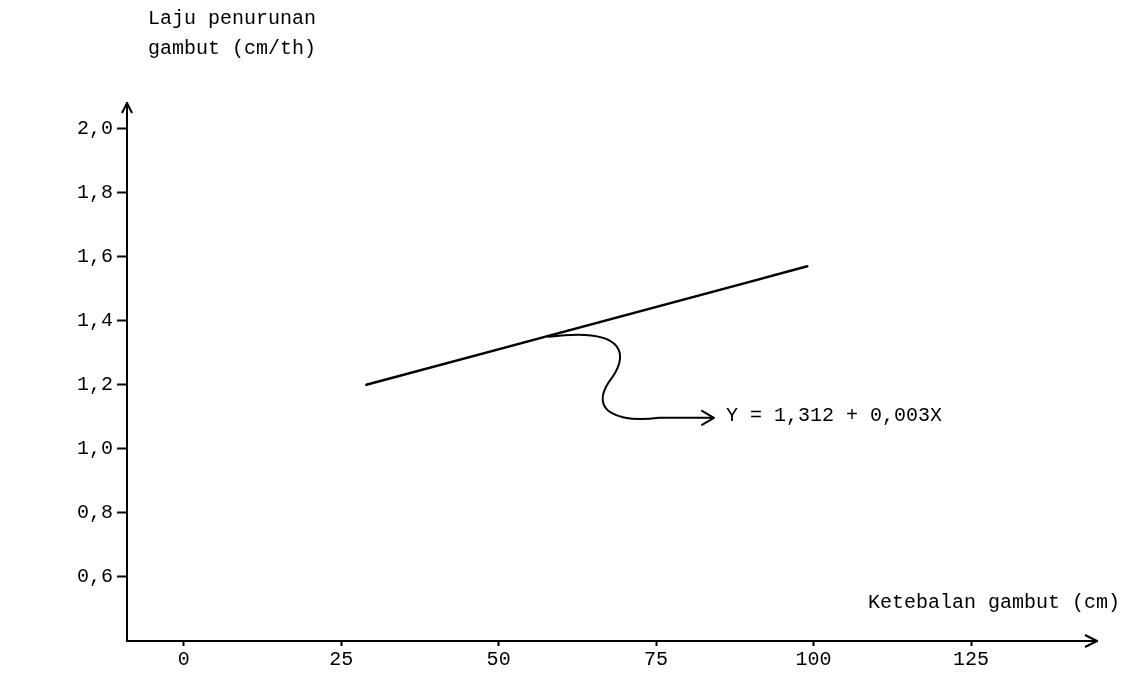 The width and height of the screenshot is (1134, 682). I want to click on y-tick-label: 2,0, so click(94, 128).